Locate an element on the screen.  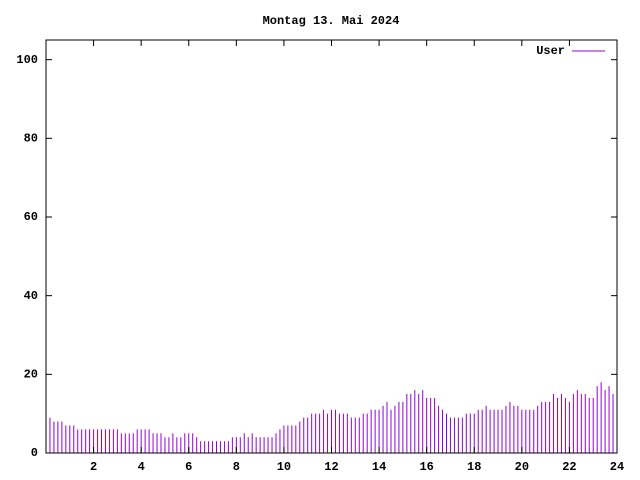
x-tick-label: 4 is located at coordinates (141, 467).